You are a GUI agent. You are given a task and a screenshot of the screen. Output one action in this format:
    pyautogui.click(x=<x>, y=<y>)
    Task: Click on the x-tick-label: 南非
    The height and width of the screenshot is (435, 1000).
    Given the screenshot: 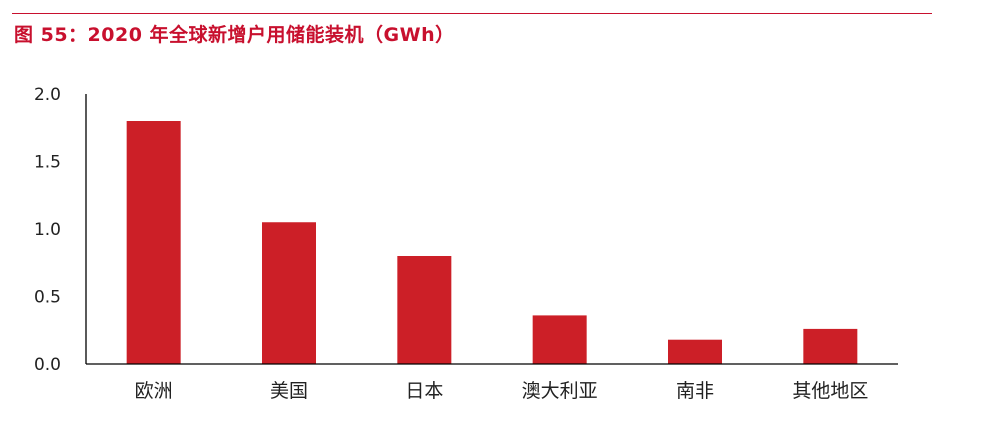 What is the action you would take?
    pyautogui.click(x=695, y=391)
    